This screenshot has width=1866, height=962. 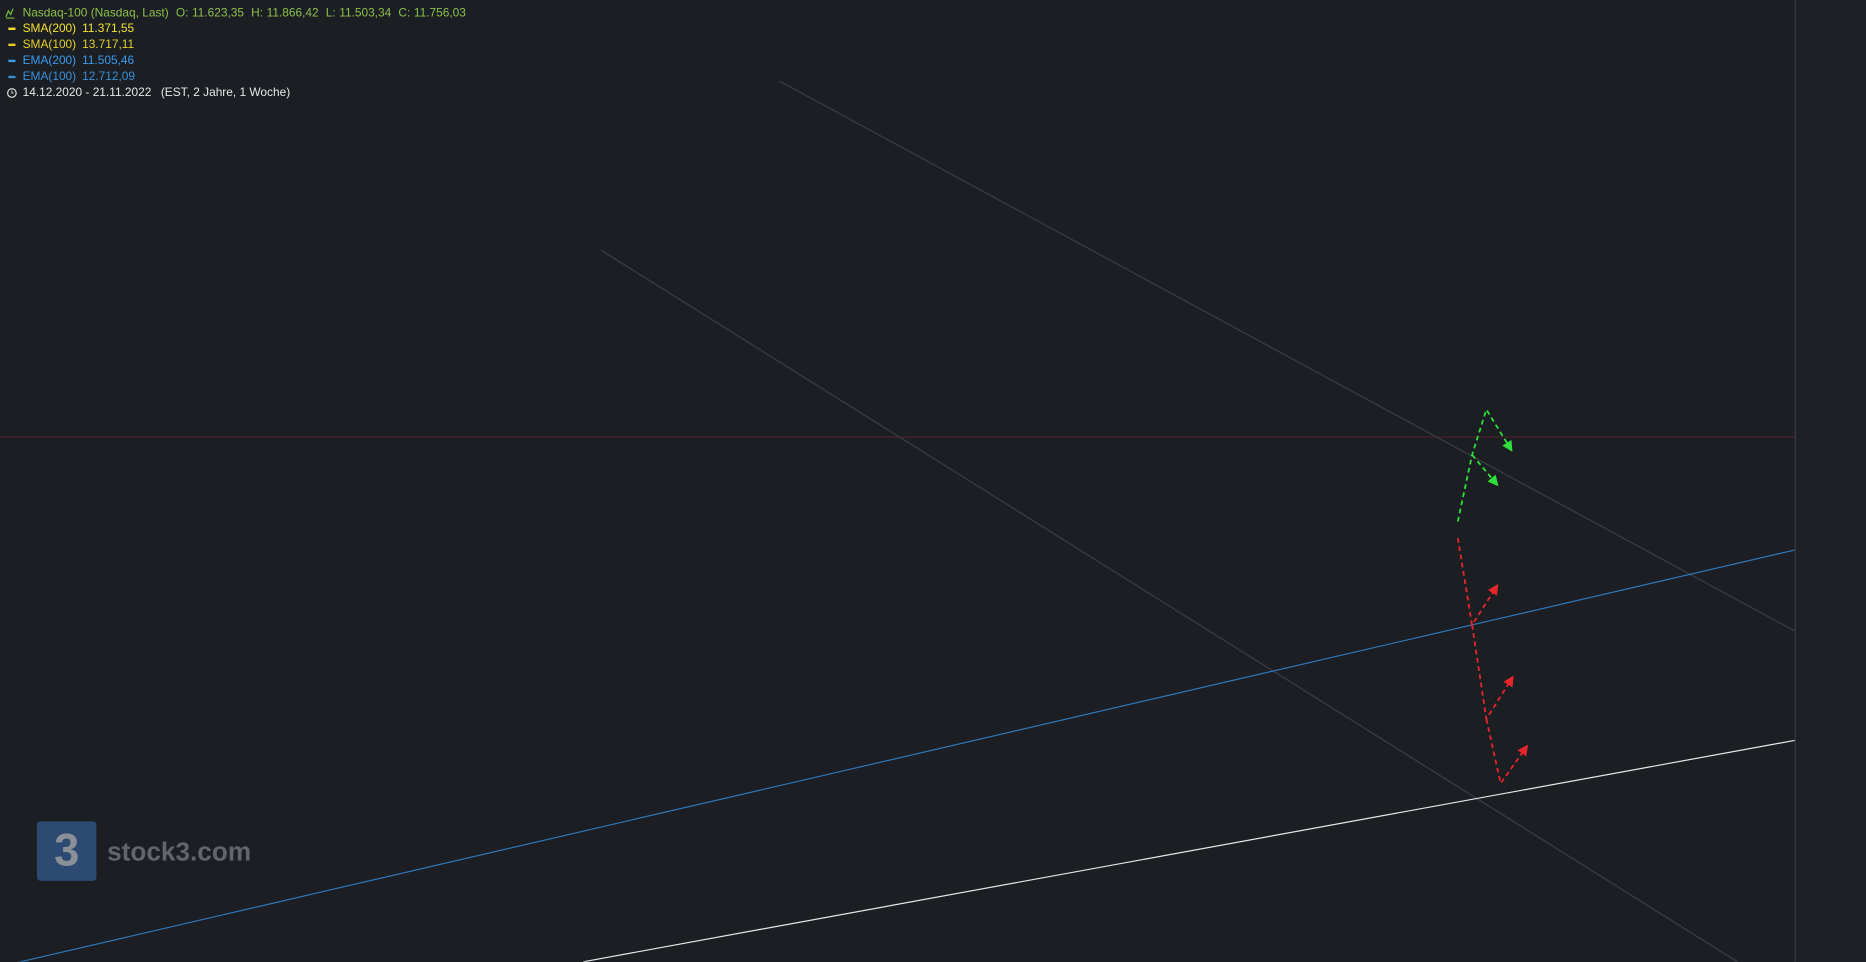 I want to click on legend-text: C:, so click(x=404, y=12).